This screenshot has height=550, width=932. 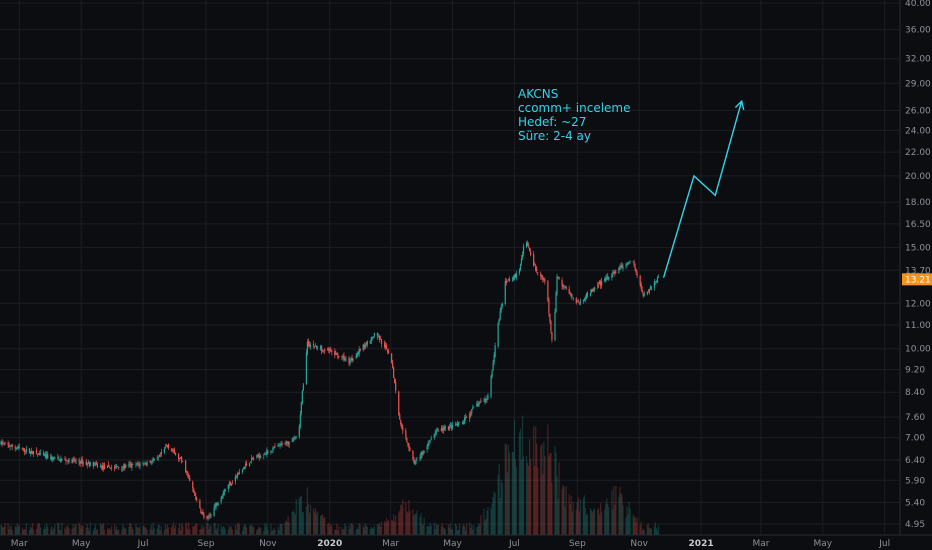 I want to click on y-tick-label-5: 24.00, so click(x=918, y=131).